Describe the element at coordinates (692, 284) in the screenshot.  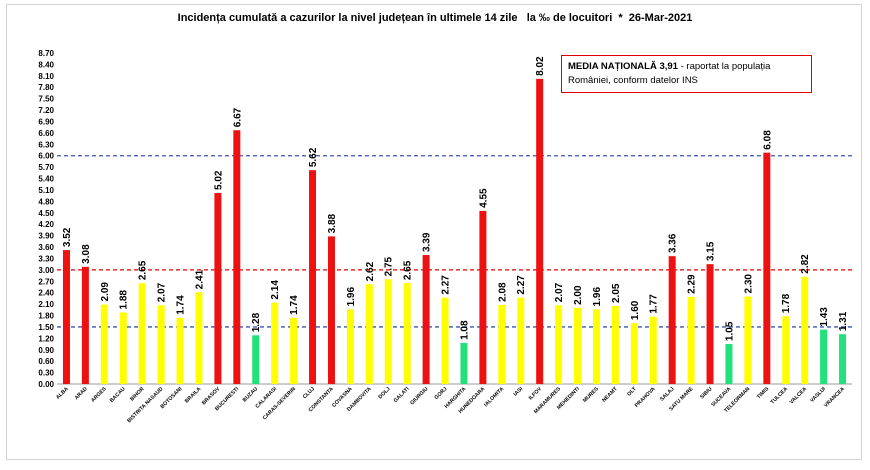
I see `value-label: 2.29` at that location.